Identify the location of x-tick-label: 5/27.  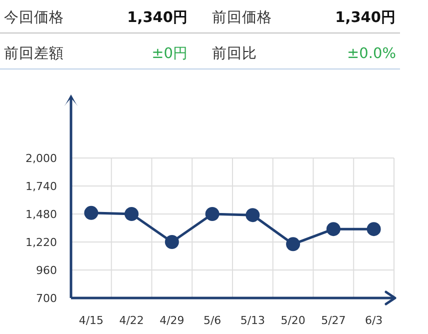
(333, 320).